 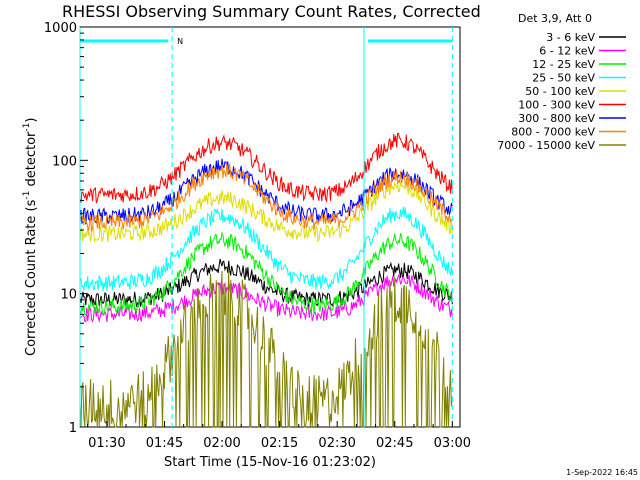 What do you see at coordinates (180, 41) in the screenshot?
I see `saa-flag-label: N` at bounding box center [180, 41].